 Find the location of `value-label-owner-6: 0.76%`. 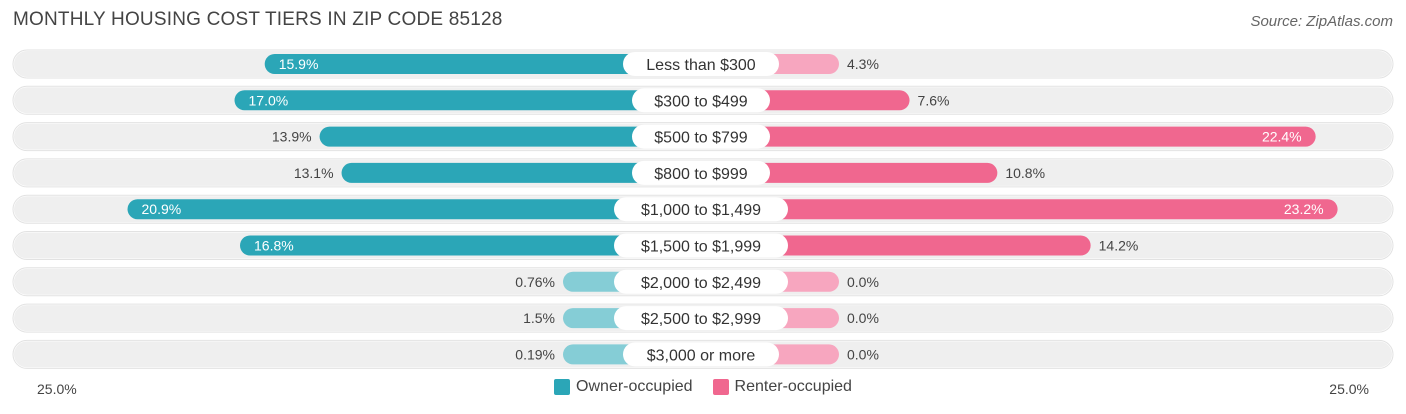

value-label-owner-6: 0.76% is located at coordinates (535, 282).